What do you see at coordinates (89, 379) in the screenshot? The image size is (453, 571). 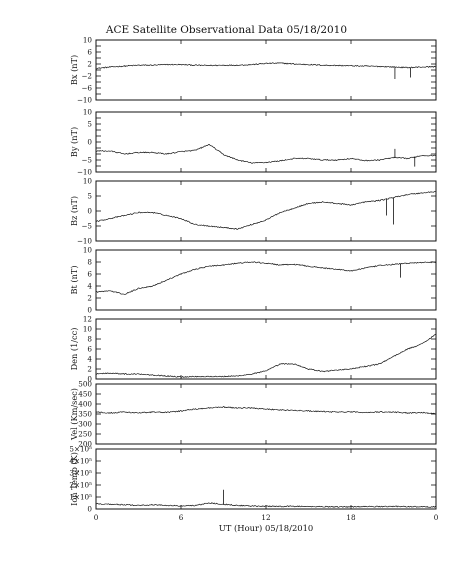 I see `ytick-label-den-0: 0` at bounding box center [89, 379].